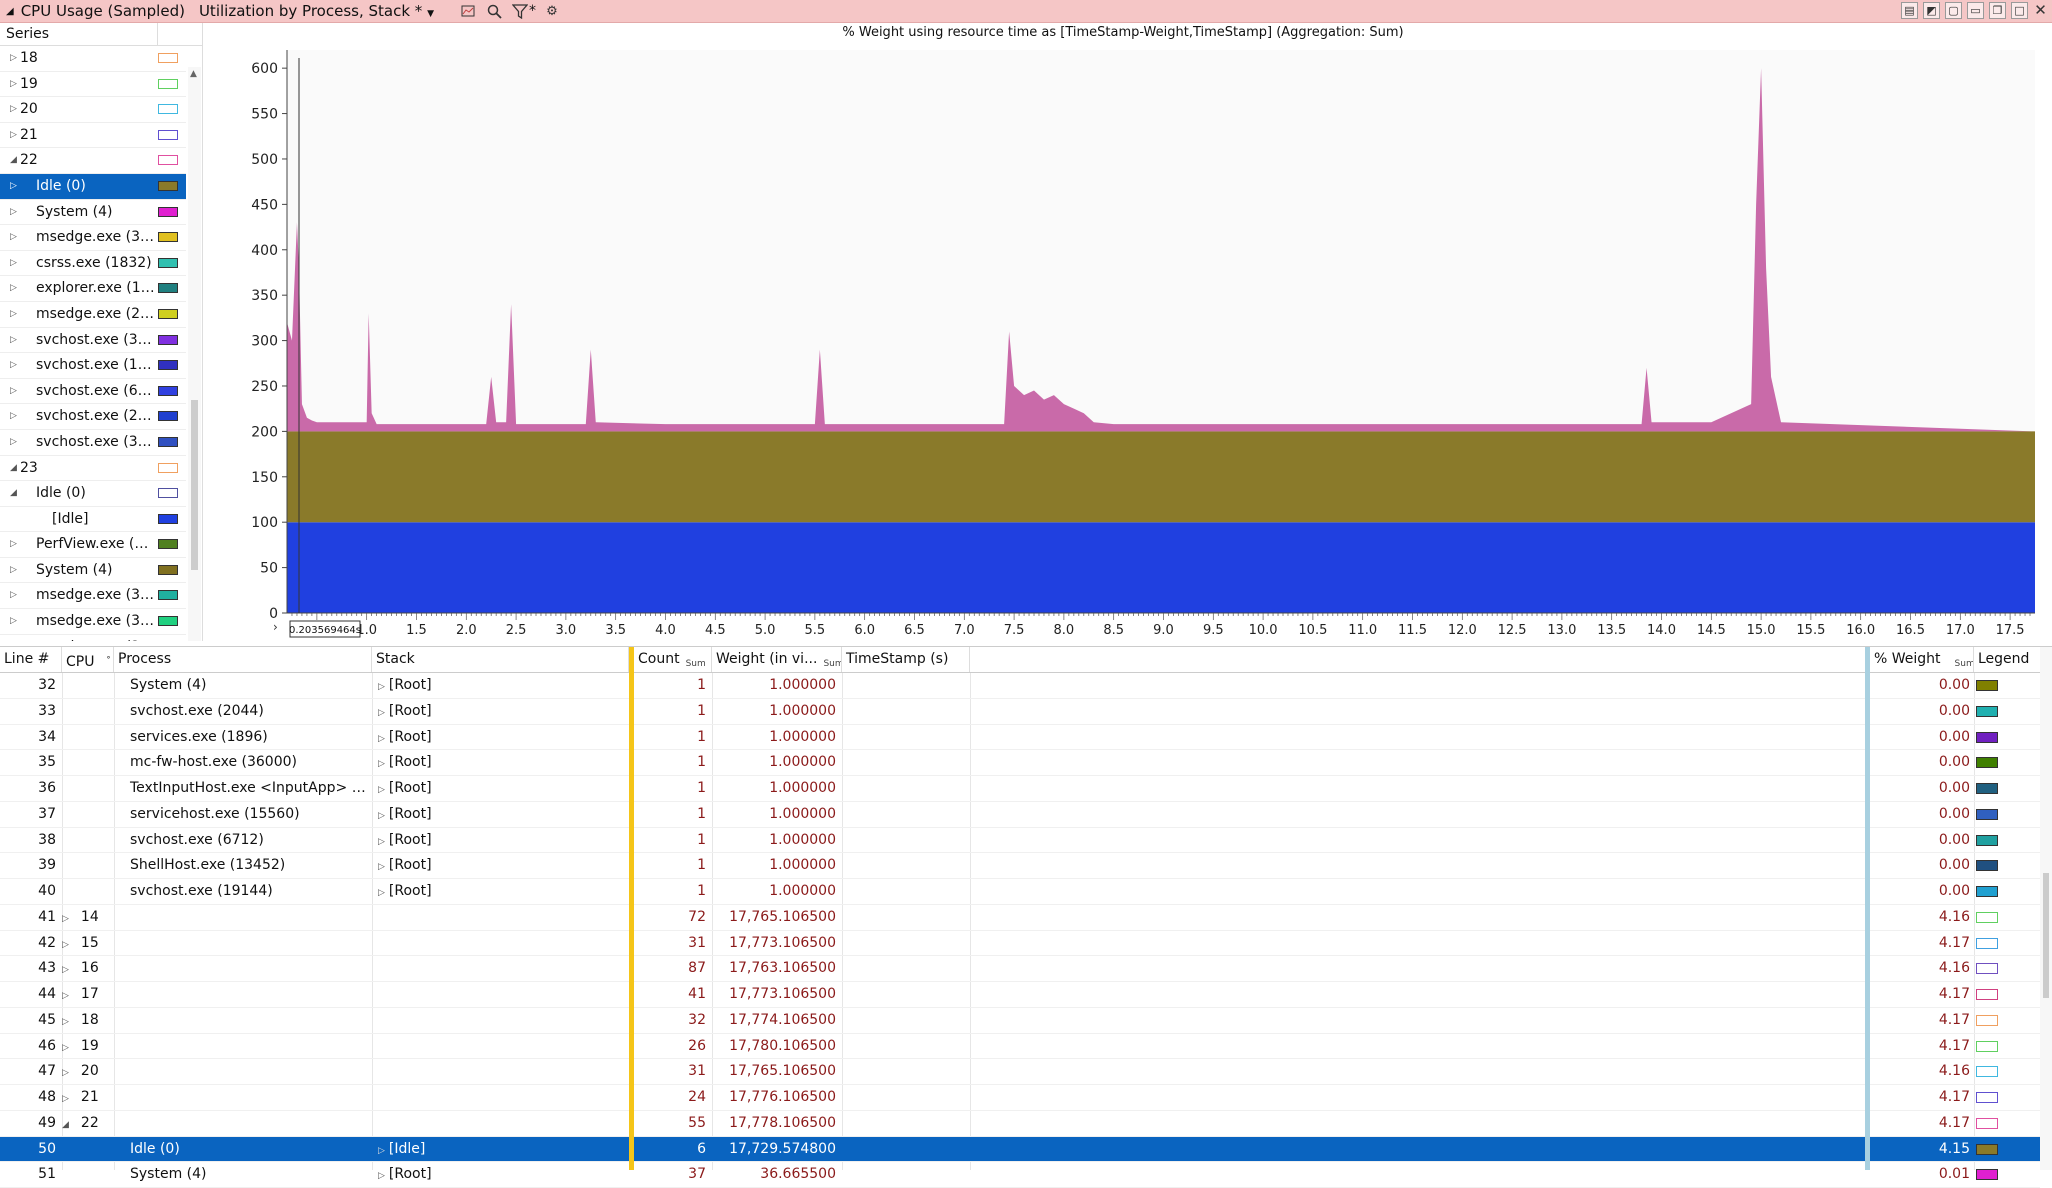 This screenshot has width=2052, height=1188. What do you see at coordinates (65, 1124) in the screenshot?
I see `cpu-expand-icon: ◢` at bounding box center [65, 1124].